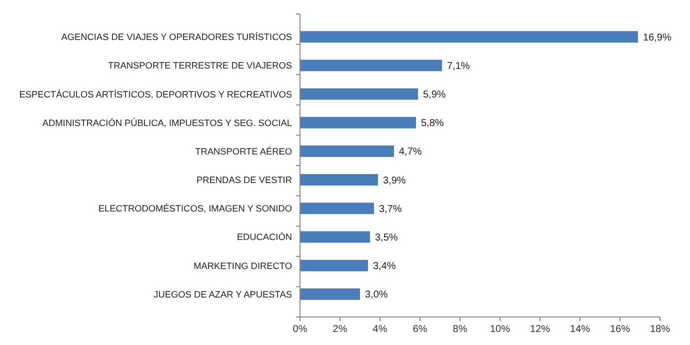 The image size is (690, 345). Describe the element at coordinates (460, 329) in the screenshot. I see `x-tick-label: 8%` at that location.